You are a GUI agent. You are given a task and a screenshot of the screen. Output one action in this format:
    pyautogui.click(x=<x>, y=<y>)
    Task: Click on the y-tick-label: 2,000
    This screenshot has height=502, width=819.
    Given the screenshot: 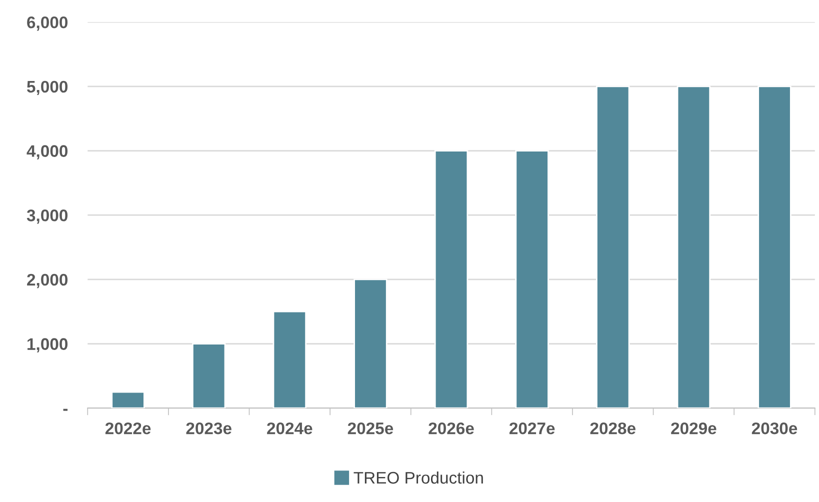 What is the action you would take?
    pyautogui.click(x=47, y=281)
    